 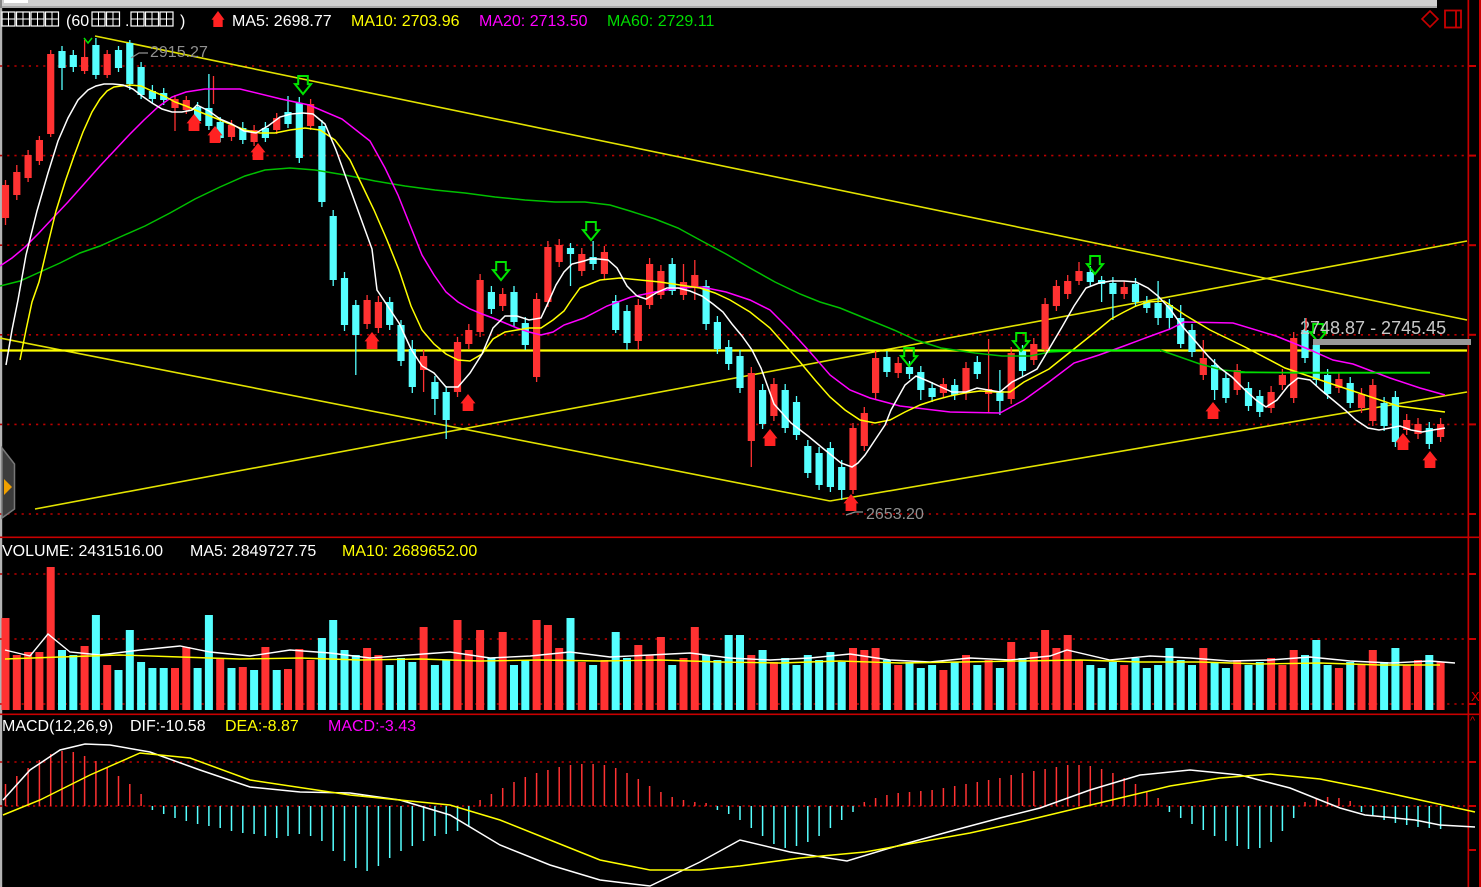 What do you see at coordinates (77, 21) in the screenshot?
I see `svg-text: (60` at bounding box center [77, 21].